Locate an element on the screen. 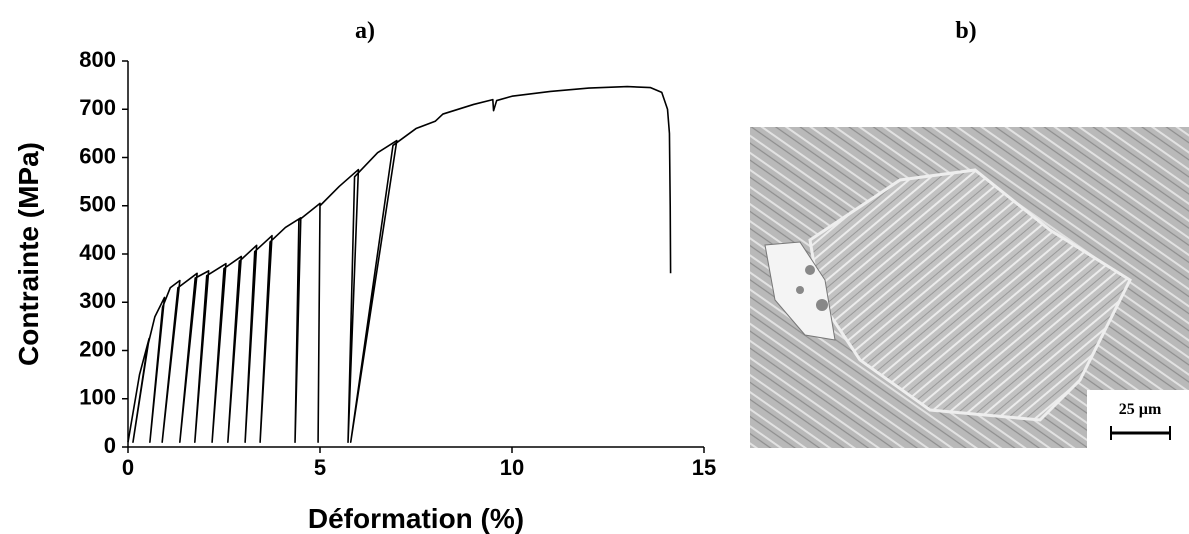 The image size is (1189, 534). panel-label: a) is located at coordinates (365, 31).